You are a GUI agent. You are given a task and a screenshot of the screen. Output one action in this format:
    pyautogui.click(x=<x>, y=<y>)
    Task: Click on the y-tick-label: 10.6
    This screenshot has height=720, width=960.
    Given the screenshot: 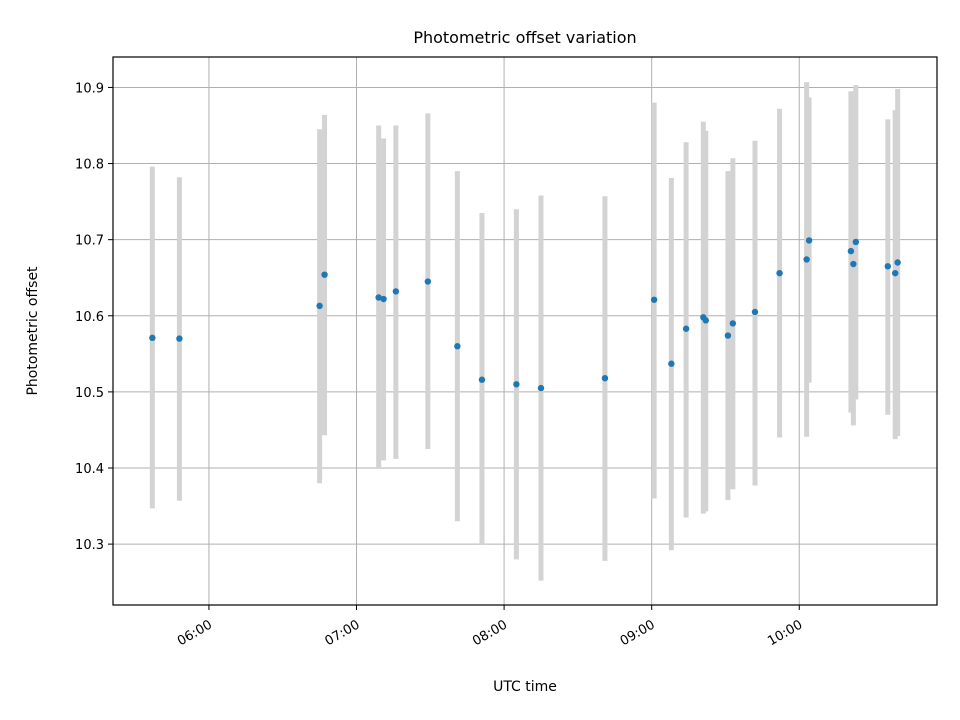 What is the action you would take?
    pyautogui.click(x=89, y=317)
    